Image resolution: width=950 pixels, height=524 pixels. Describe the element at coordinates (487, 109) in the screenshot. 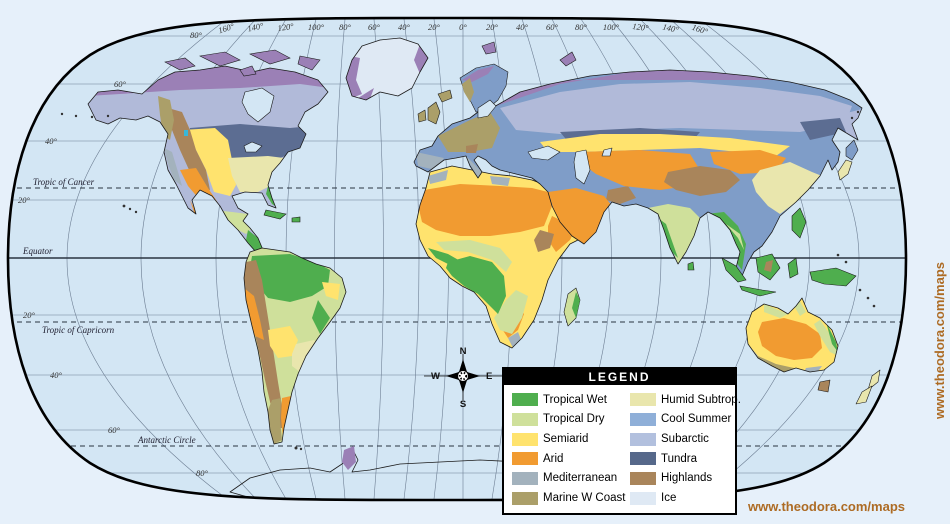

I see `baltic-sea` at that location.